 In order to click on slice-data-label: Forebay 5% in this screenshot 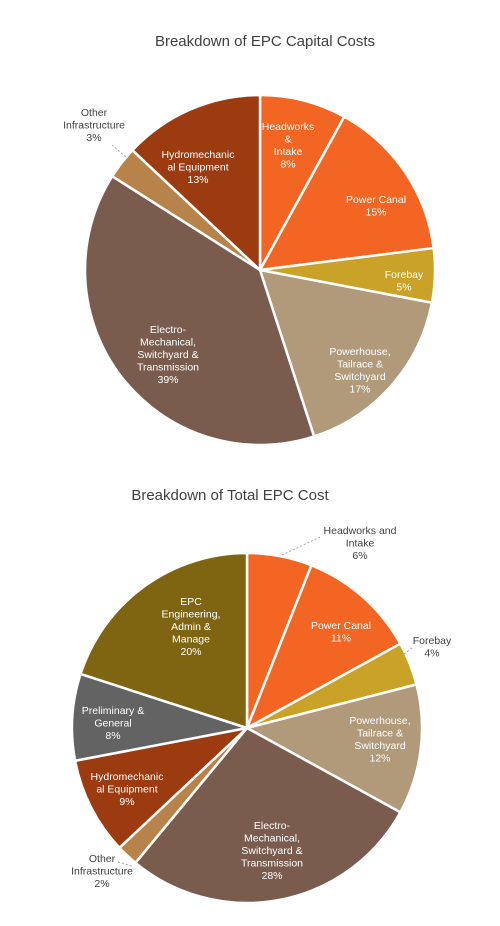, I will do `click(404, 281)`.